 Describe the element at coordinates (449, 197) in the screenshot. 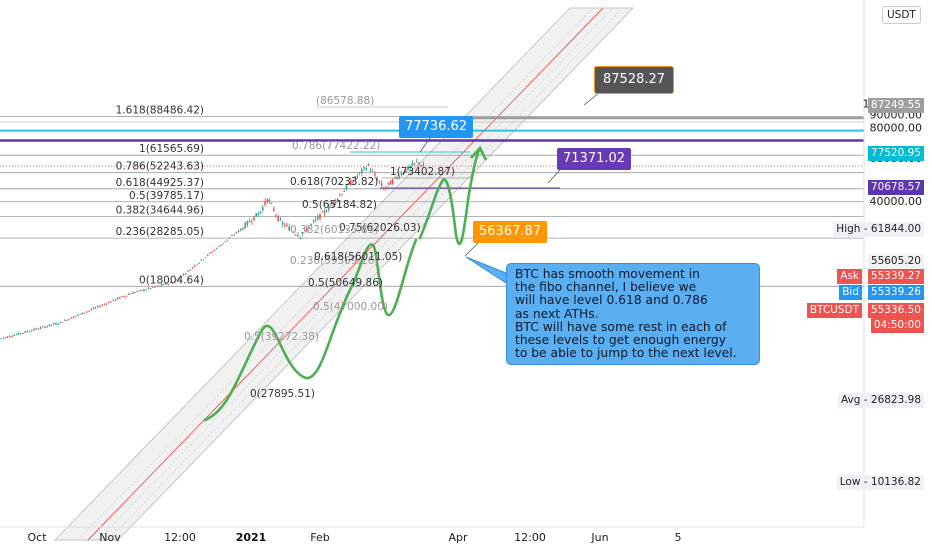

I see `projection-leg` at that location.